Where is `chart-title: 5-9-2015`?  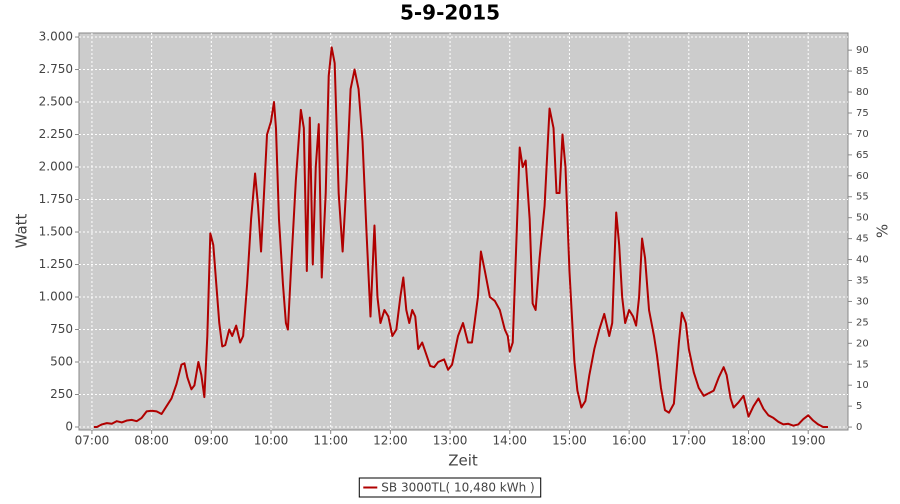
chart-title: 5-9-2015 is located at coordinates (450, 13).